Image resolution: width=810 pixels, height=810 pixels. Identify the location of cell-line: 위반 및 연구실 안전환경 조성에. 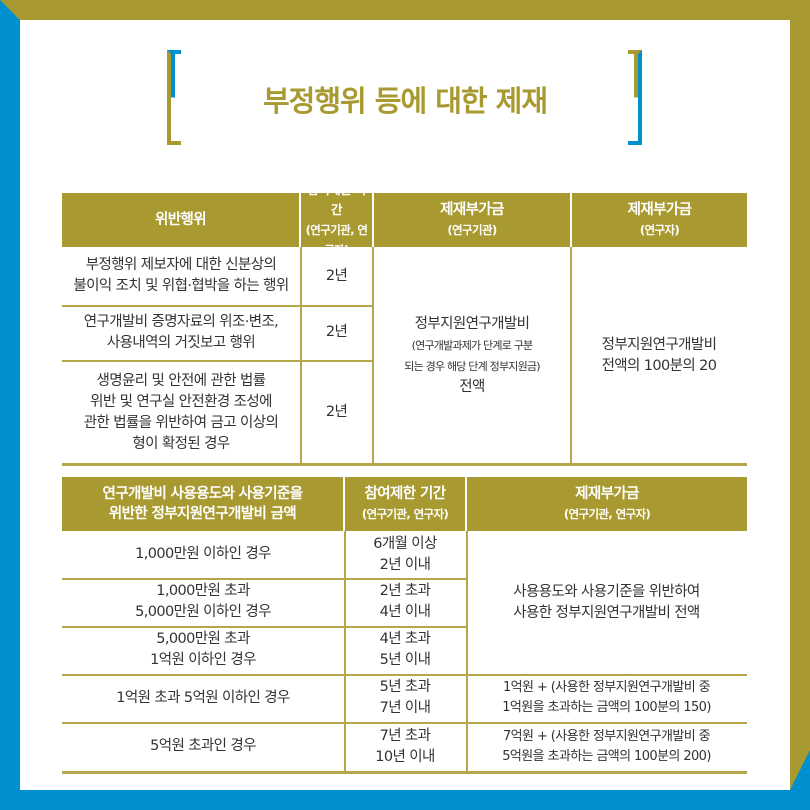
(181, 401).